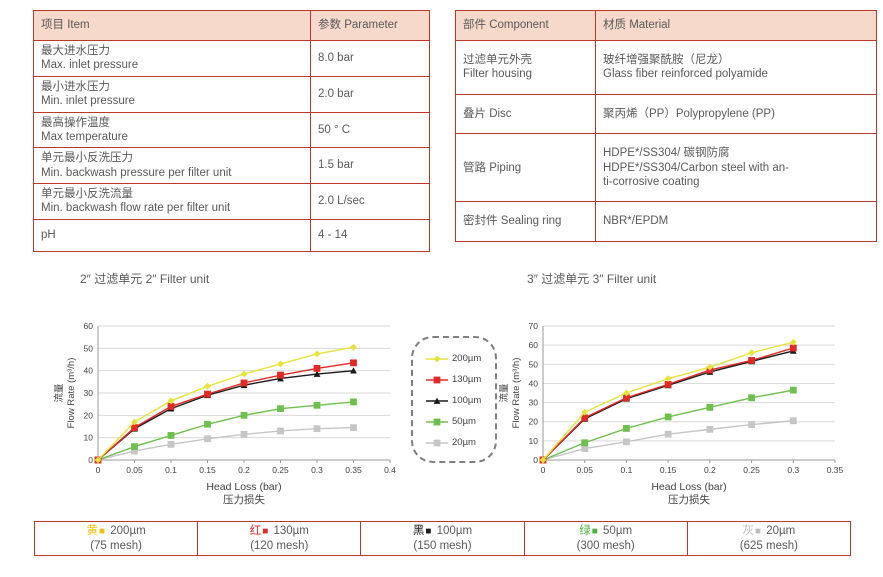  I want to click on series-line-200µm, so click(225, 403).